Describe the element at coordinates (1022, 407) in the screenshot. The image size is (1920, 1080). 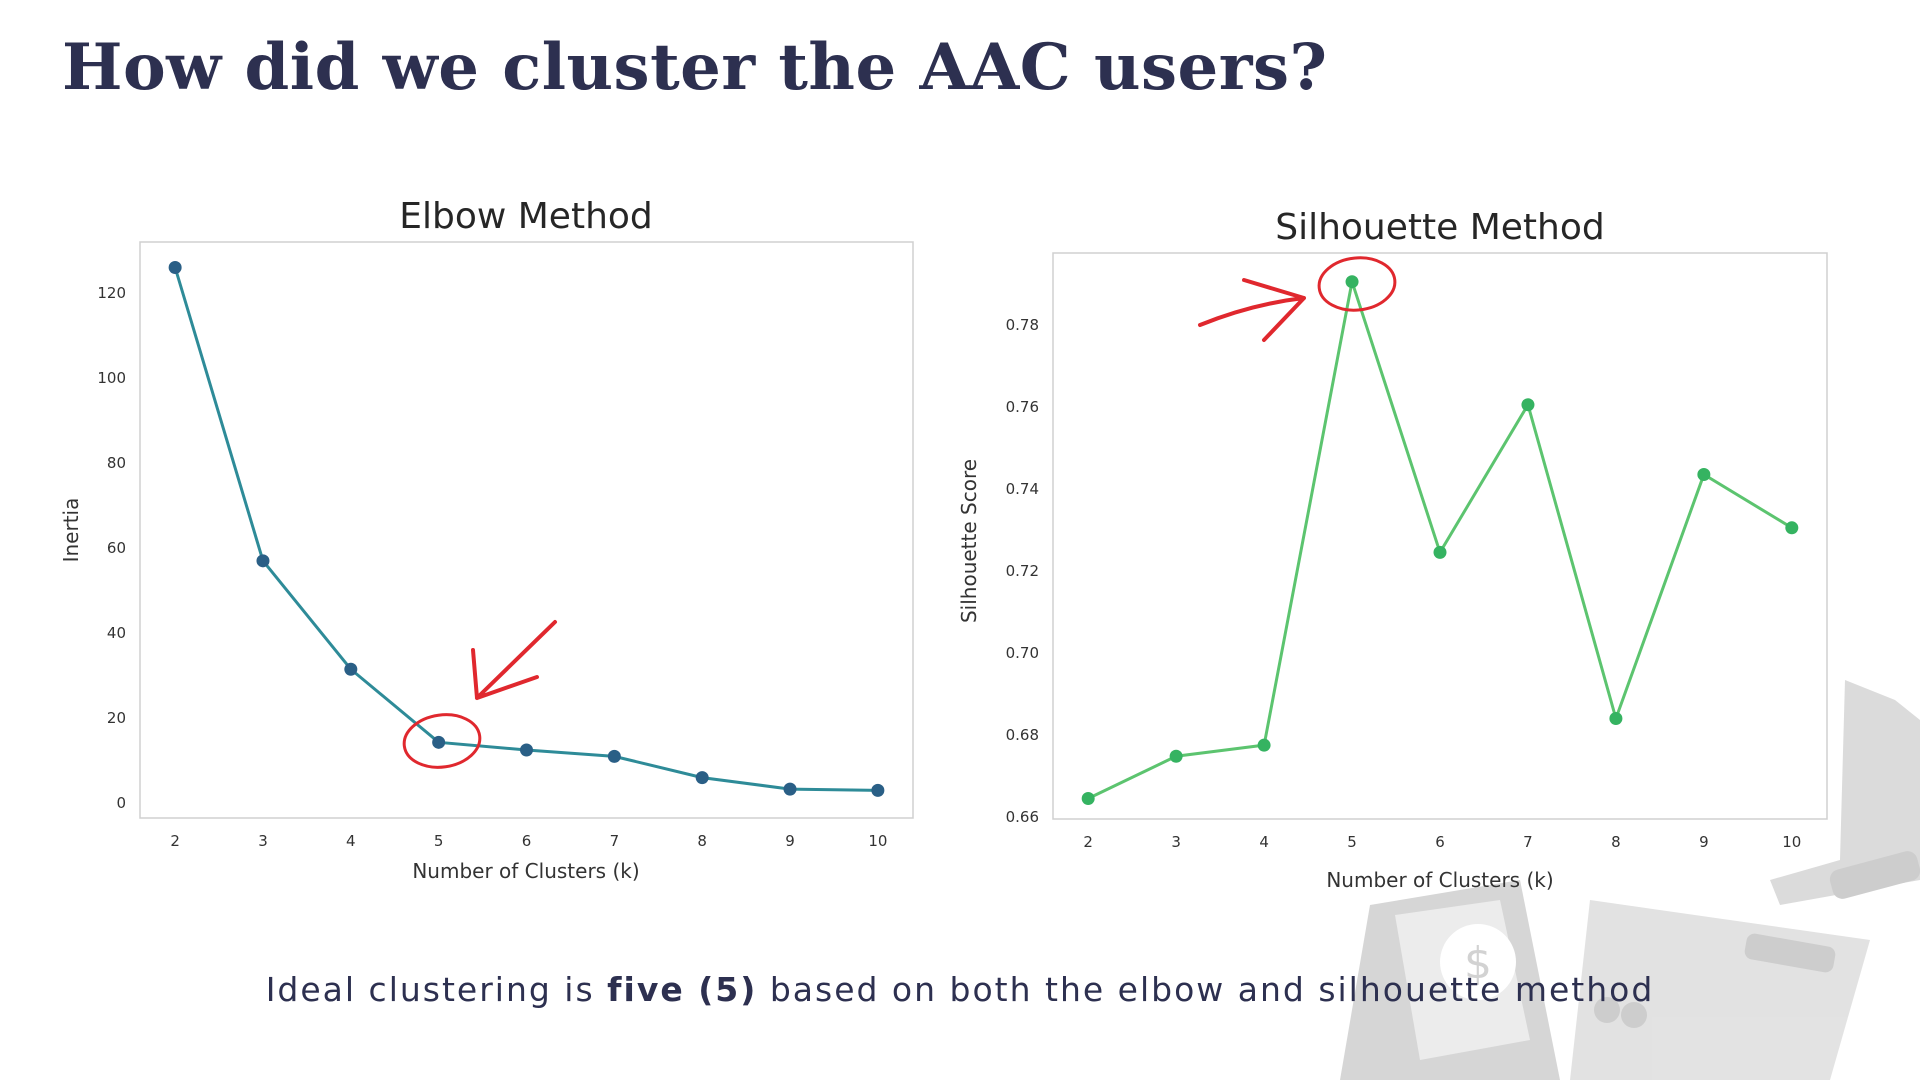
I see `silhouette-y-tick-label: 0.76` at that location.